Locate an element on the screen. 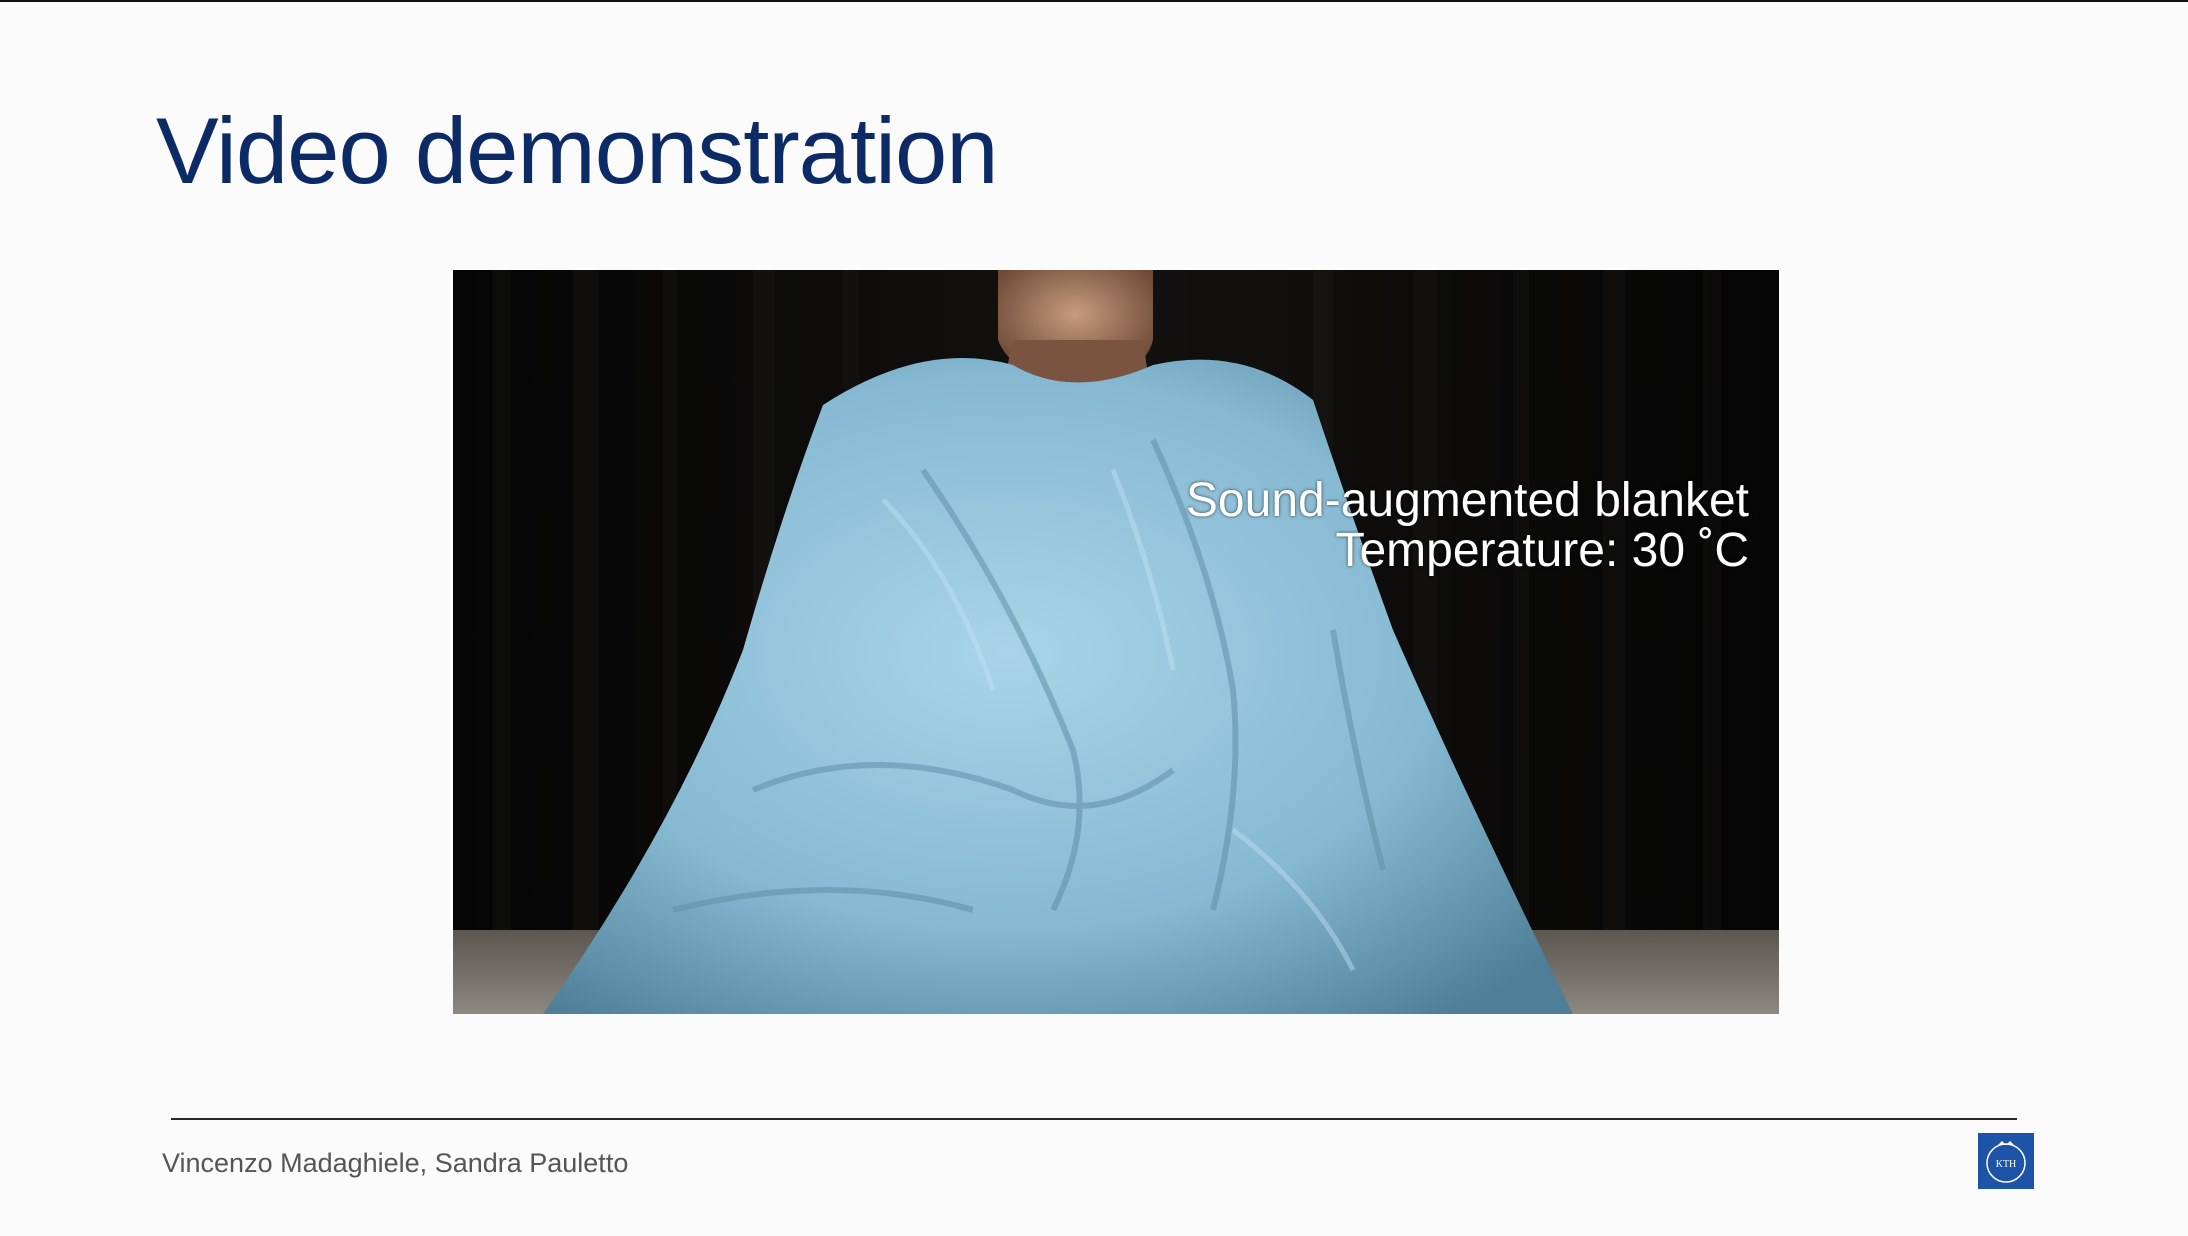  kth-logo-icon: KTH is located at coordinates (2006, 1161).